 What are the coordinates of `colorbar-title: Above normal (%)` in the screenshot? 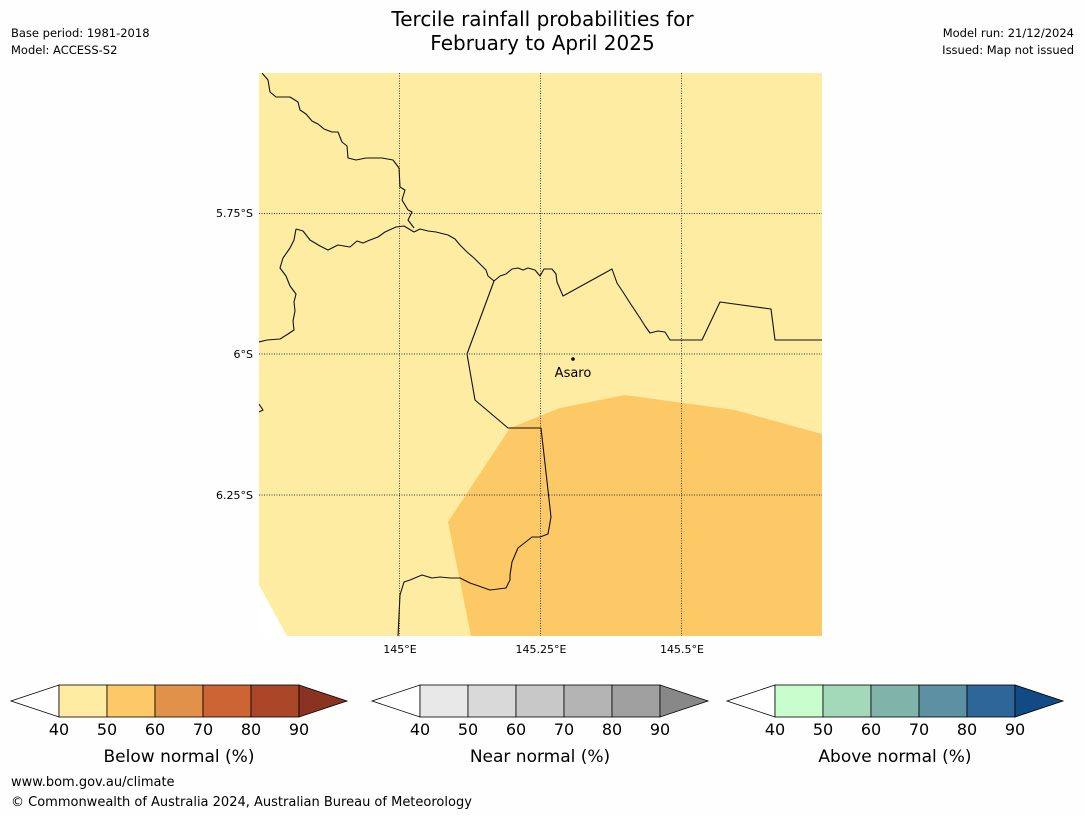 It's located at (894, 757).